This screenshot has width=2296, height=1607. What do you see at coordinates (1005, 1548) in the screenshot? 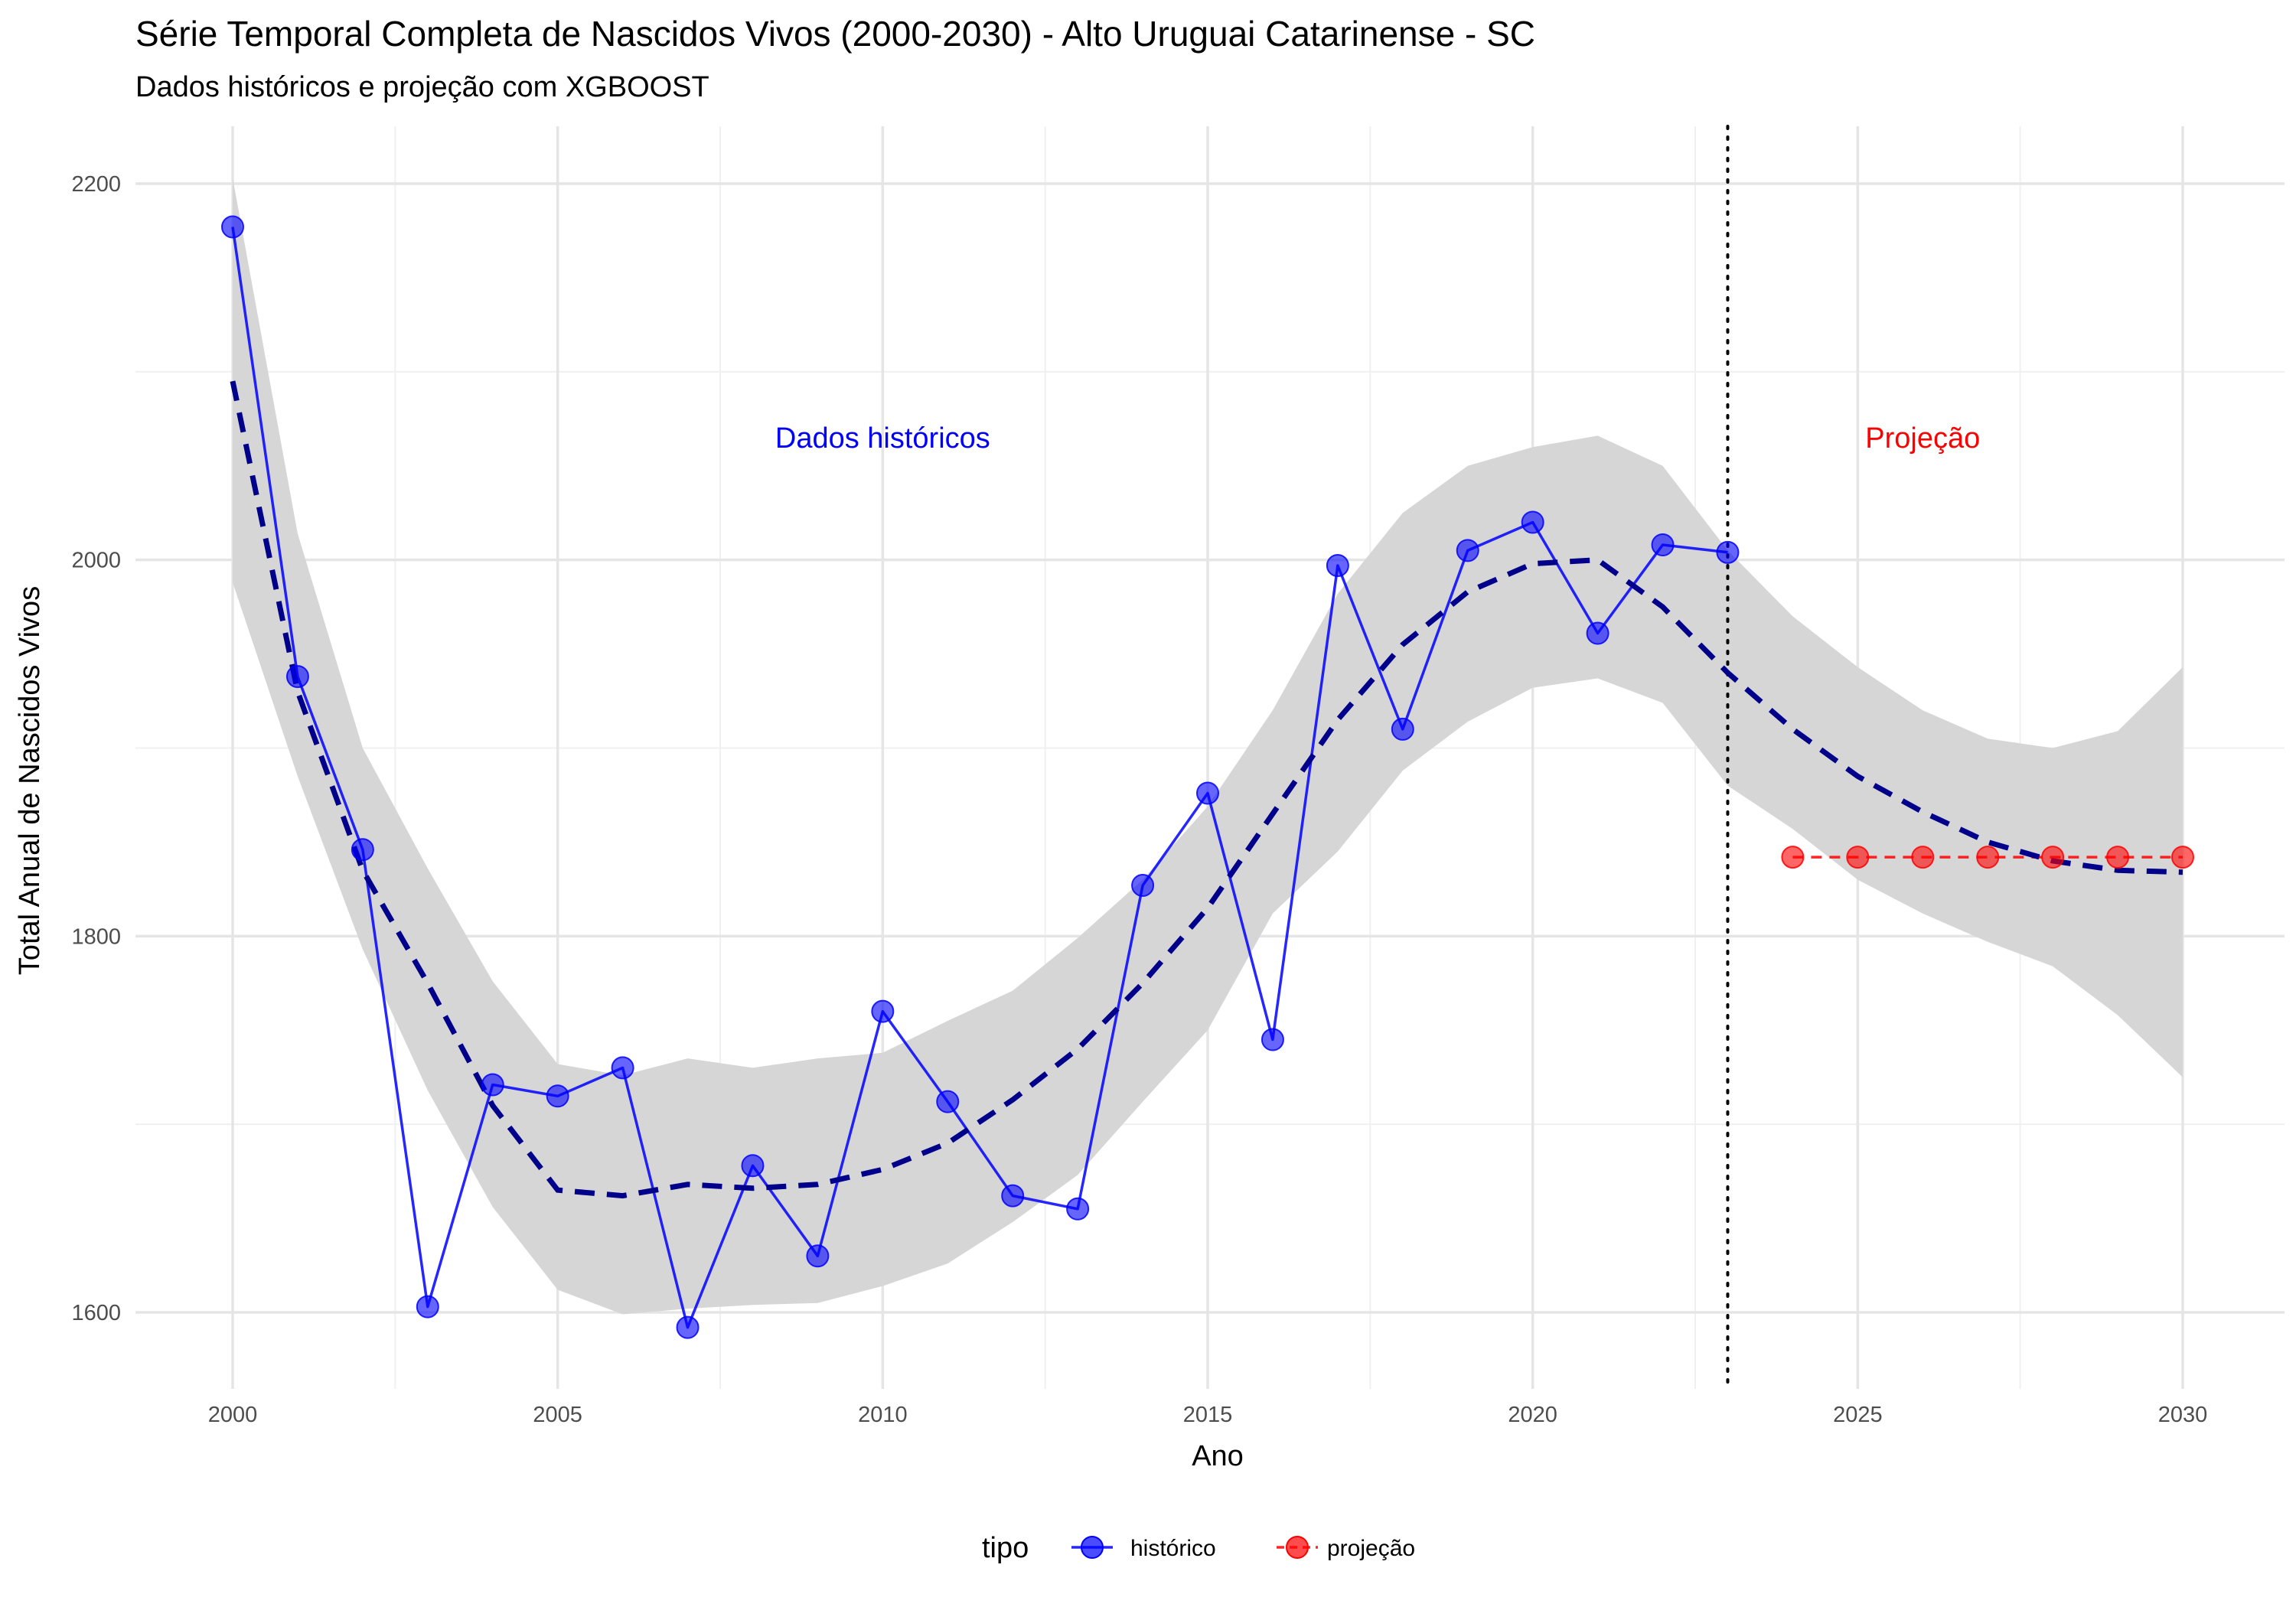
I see `legend-title: tipo` at bounding box center [1005, 1548].